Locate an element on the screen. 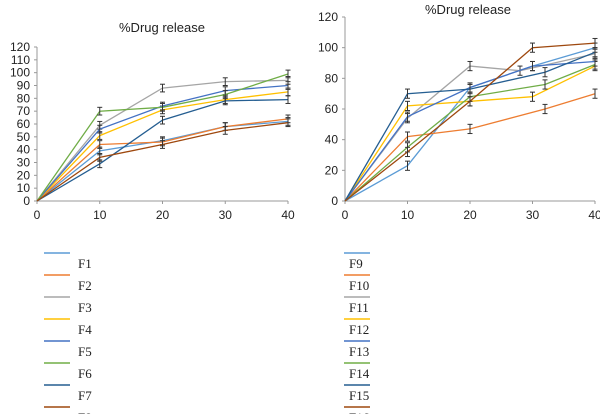 This screenshot has height=414, width=600. legend-label: F6 is located at coordinates (85, 373).